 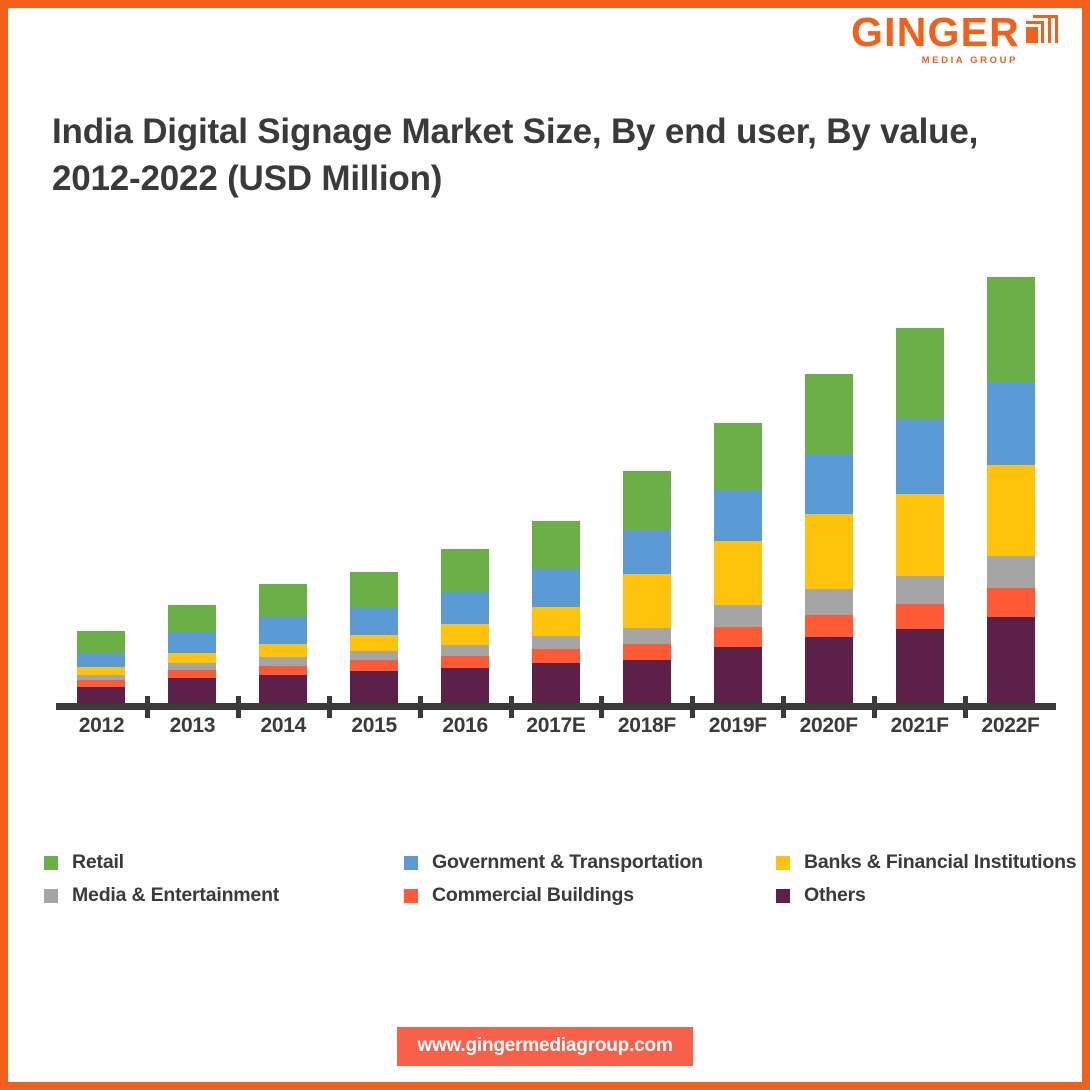 I want to click on legend-item: Government & Transportation, so click(x=590, y=862).